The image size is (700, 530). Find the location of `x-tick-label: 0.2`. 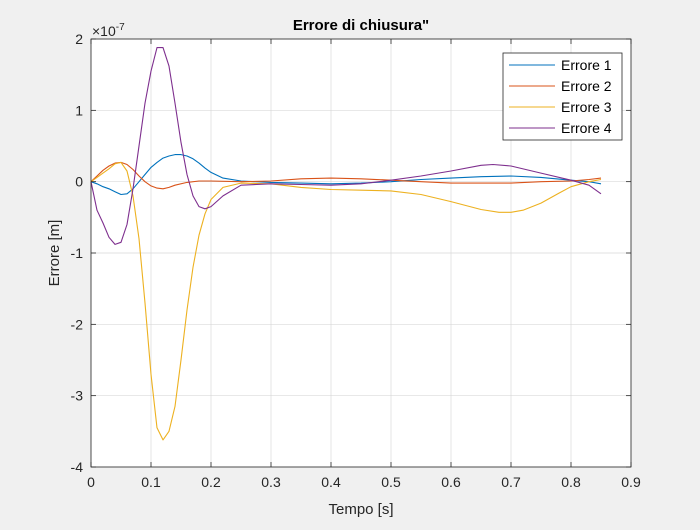

x-tick-label: 0.2 is located at coordinates (211, 482).